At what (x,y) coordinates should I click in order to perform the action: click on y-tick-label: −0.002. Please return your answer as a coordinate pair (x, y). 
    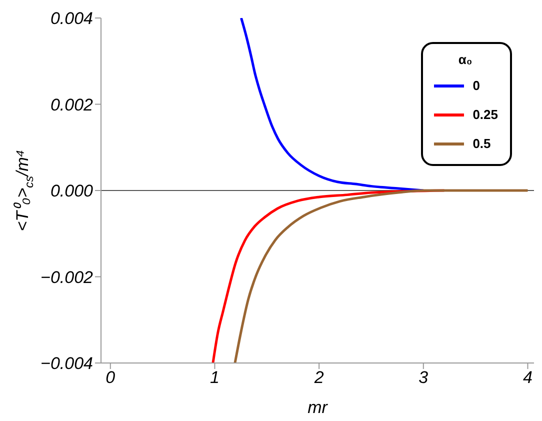
    Looking at the image, I should click on (67, 277).